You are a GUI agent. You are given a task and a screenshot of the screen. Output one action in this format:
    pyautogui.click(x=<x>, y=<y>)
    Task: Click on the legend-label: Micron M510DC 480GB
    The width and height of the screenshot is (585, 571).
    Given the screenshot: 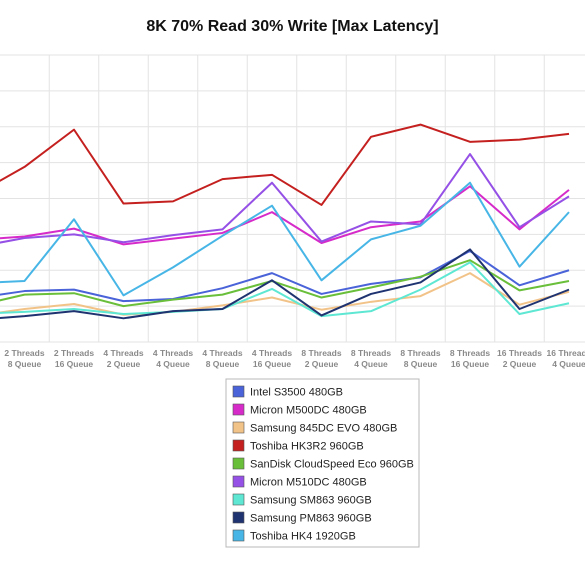 What is the action you would take?
    pyautogui.click(x=308, y=483)
    